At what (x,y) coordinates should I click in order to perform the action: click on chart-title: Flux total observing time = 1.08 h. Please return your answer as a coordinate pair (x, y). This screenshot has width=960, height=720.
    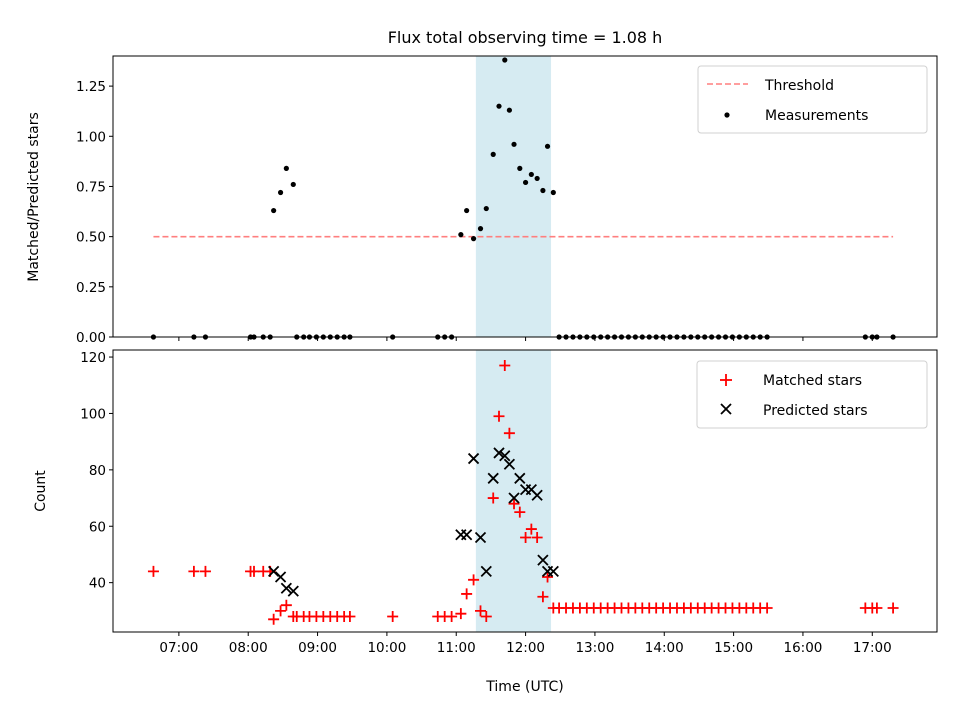
    Looking at the image, I should click on (525, 37).